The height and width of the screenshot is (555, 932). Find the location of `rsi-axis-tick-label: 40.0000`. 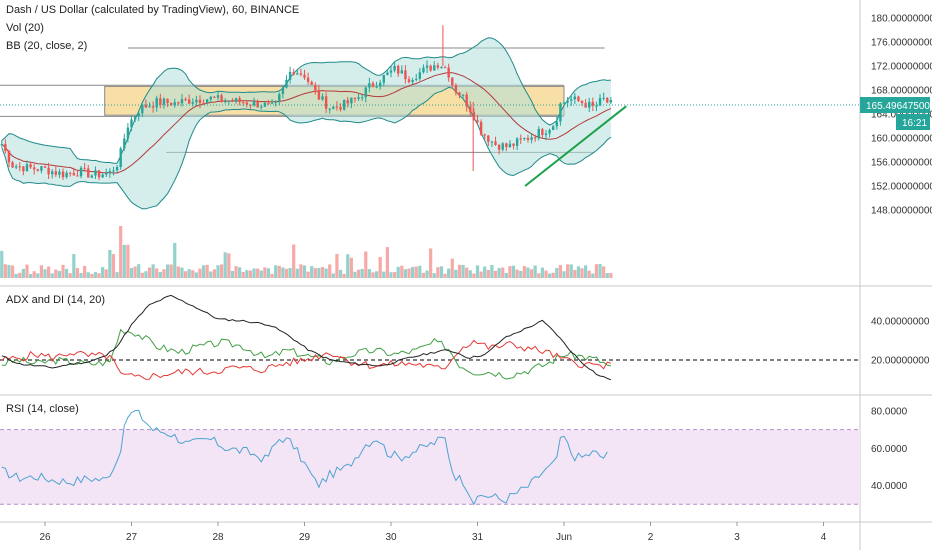

rsi-axis-tick-label: 40.0000 is located at coordinates (889, 486).